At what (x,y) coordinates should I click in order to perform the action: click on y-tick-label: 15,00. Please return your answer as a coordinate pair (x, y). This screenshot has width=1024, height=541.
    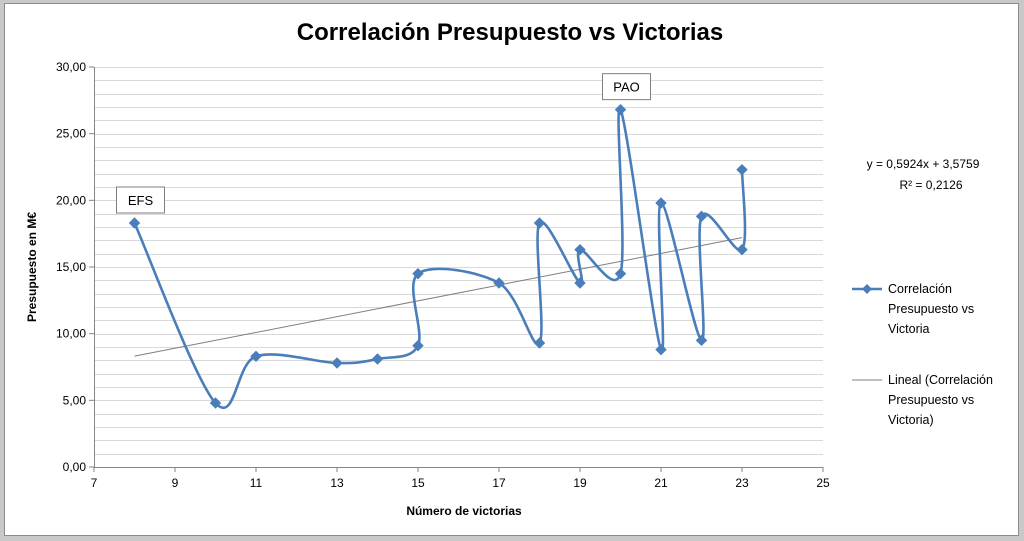
    Looking at the image, I should click on (71, 267).